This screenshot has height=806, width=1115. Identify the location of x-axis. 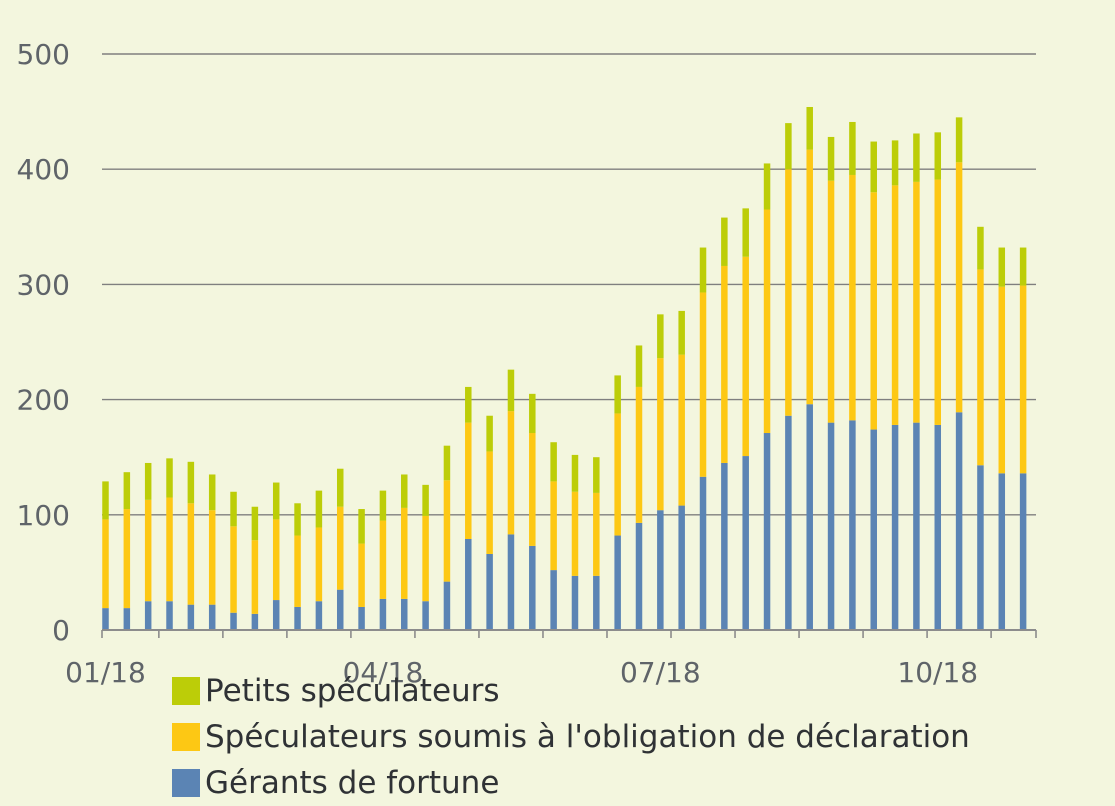
(569, 633).